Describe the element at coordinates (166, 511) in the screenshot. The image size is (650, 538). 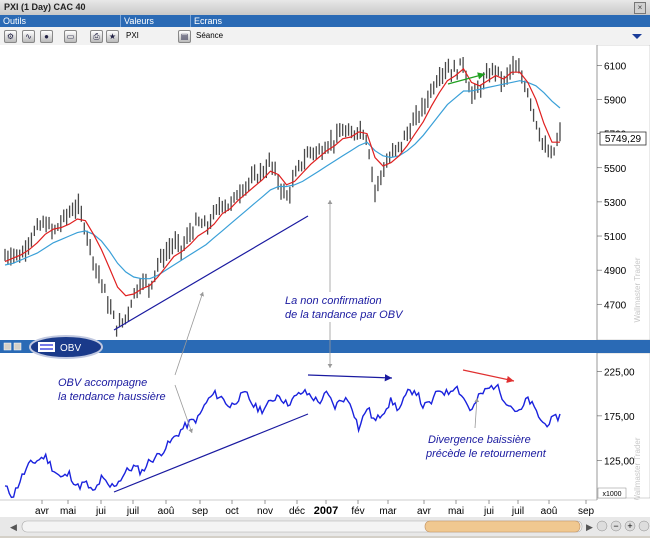
I see `x-tick-label-4: aoû` at that location.